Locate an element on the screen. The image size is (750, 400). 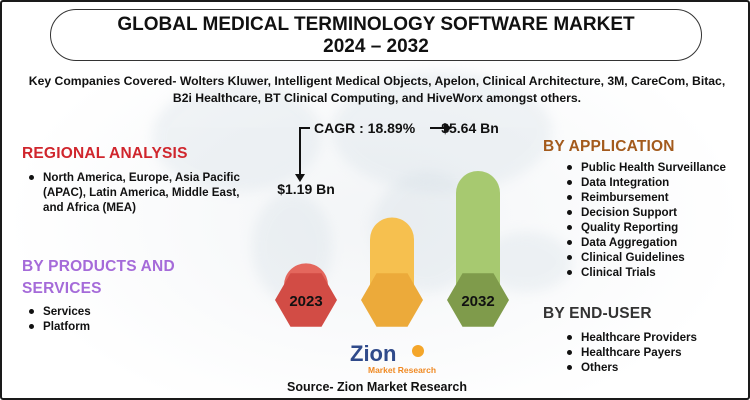
chart-category-label: 2032 is located at coordinates (477, 301).